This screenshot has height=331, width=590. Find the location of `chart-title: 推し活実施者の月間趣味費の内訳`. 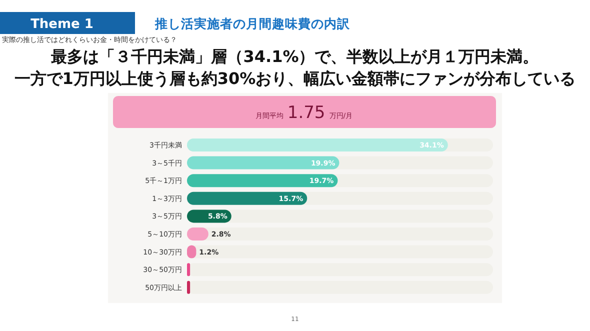

chart-title: 推し活実施者の月間趣味費の内訳 is located at coordinates (252, 23).